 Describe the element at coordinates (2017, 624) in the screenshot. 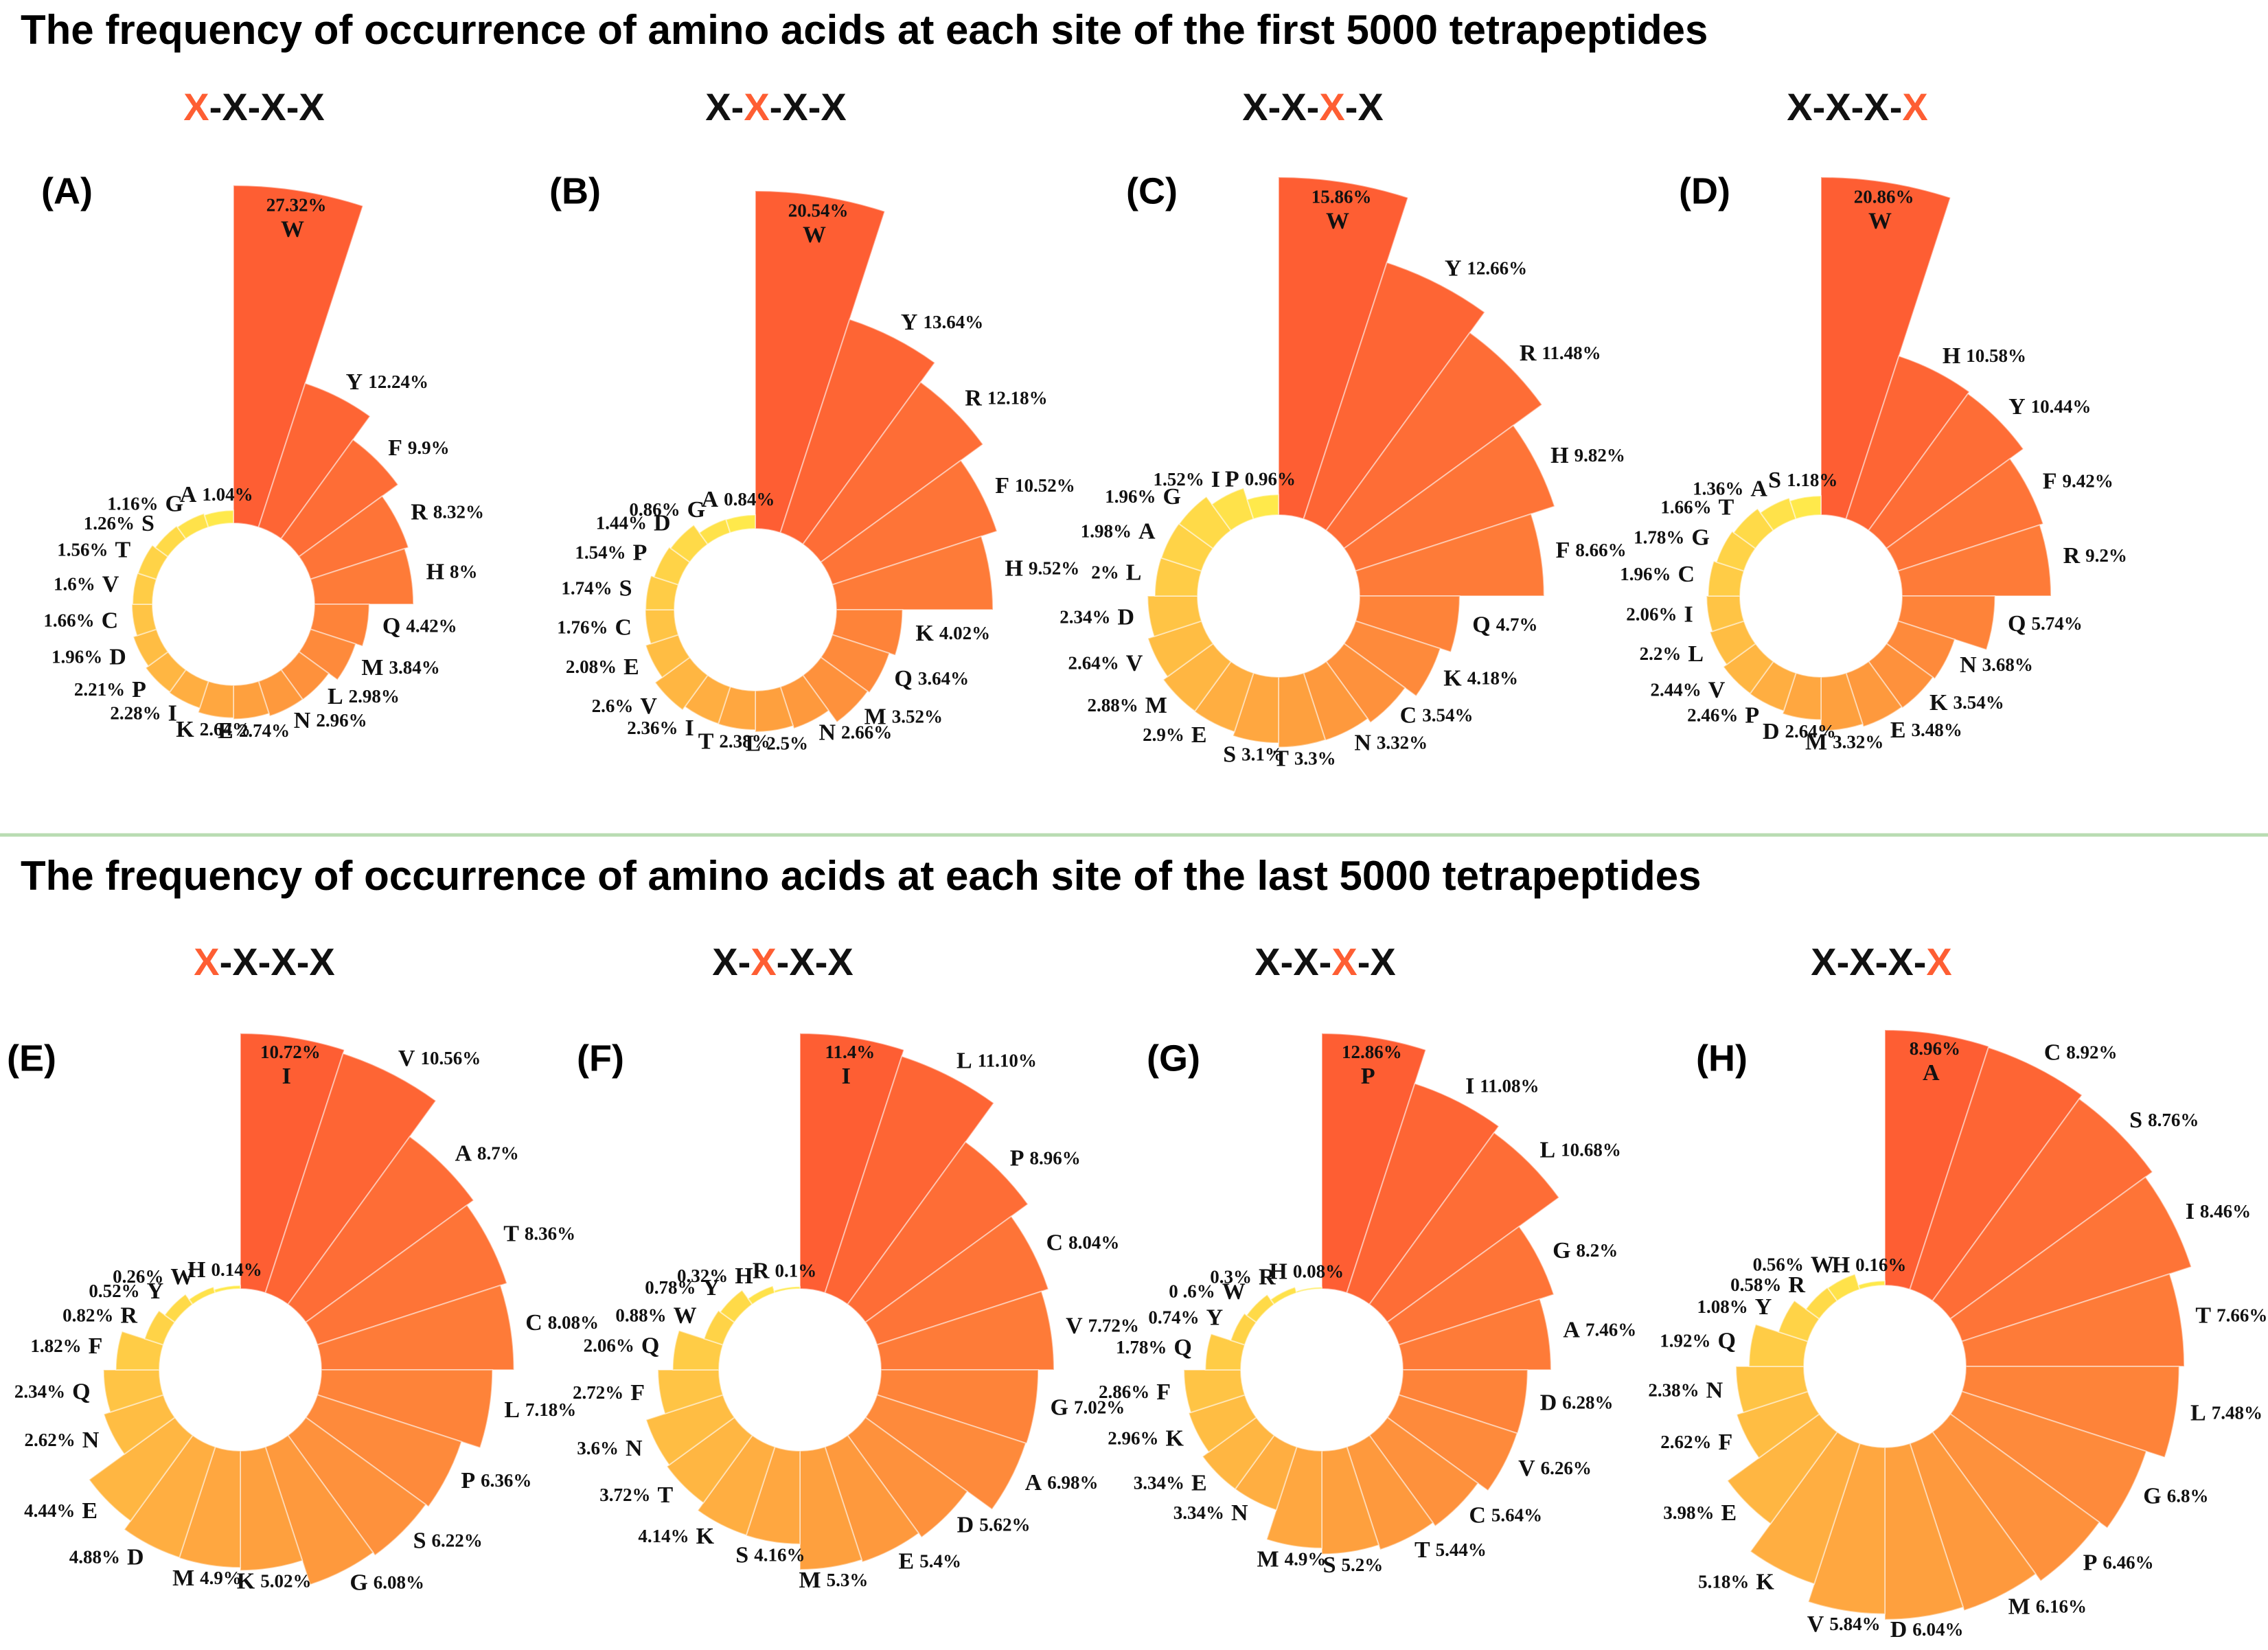

I see `category-label: Q` at that location.